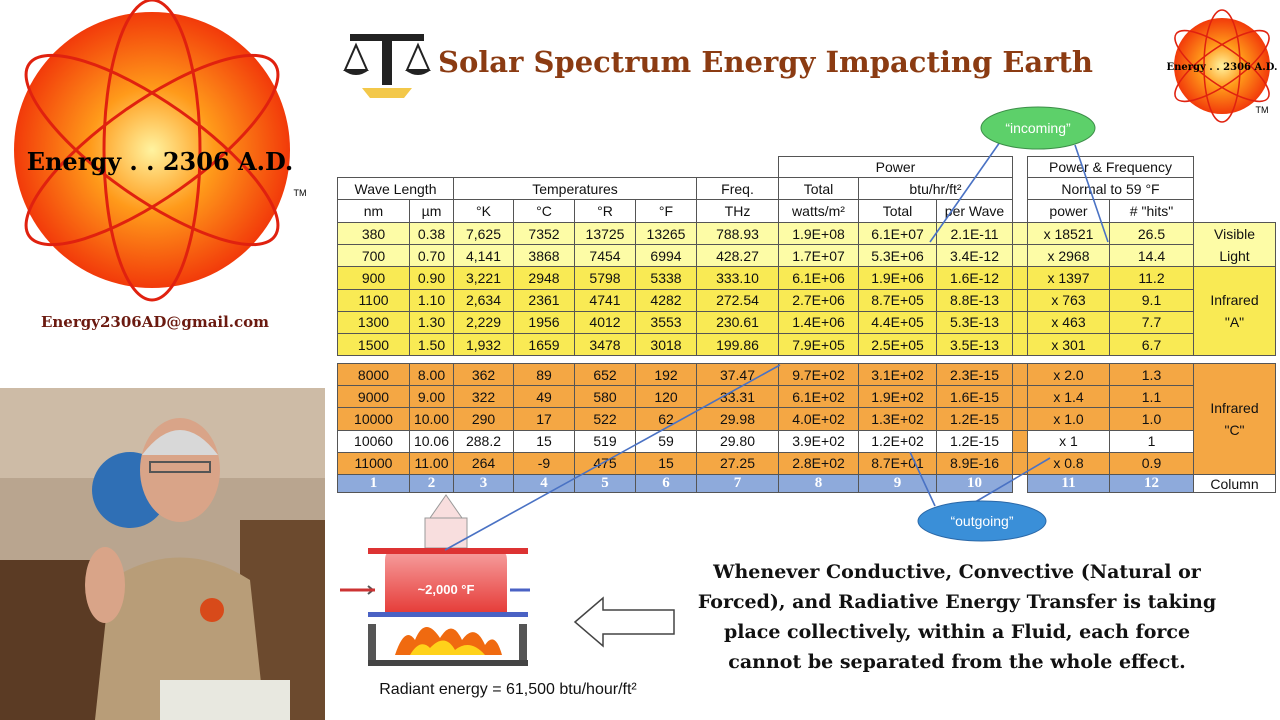  What do you see at coordinates (483, 419) in the screenshot?
I see `table-cell: 290` at bounding box center [483, 419].